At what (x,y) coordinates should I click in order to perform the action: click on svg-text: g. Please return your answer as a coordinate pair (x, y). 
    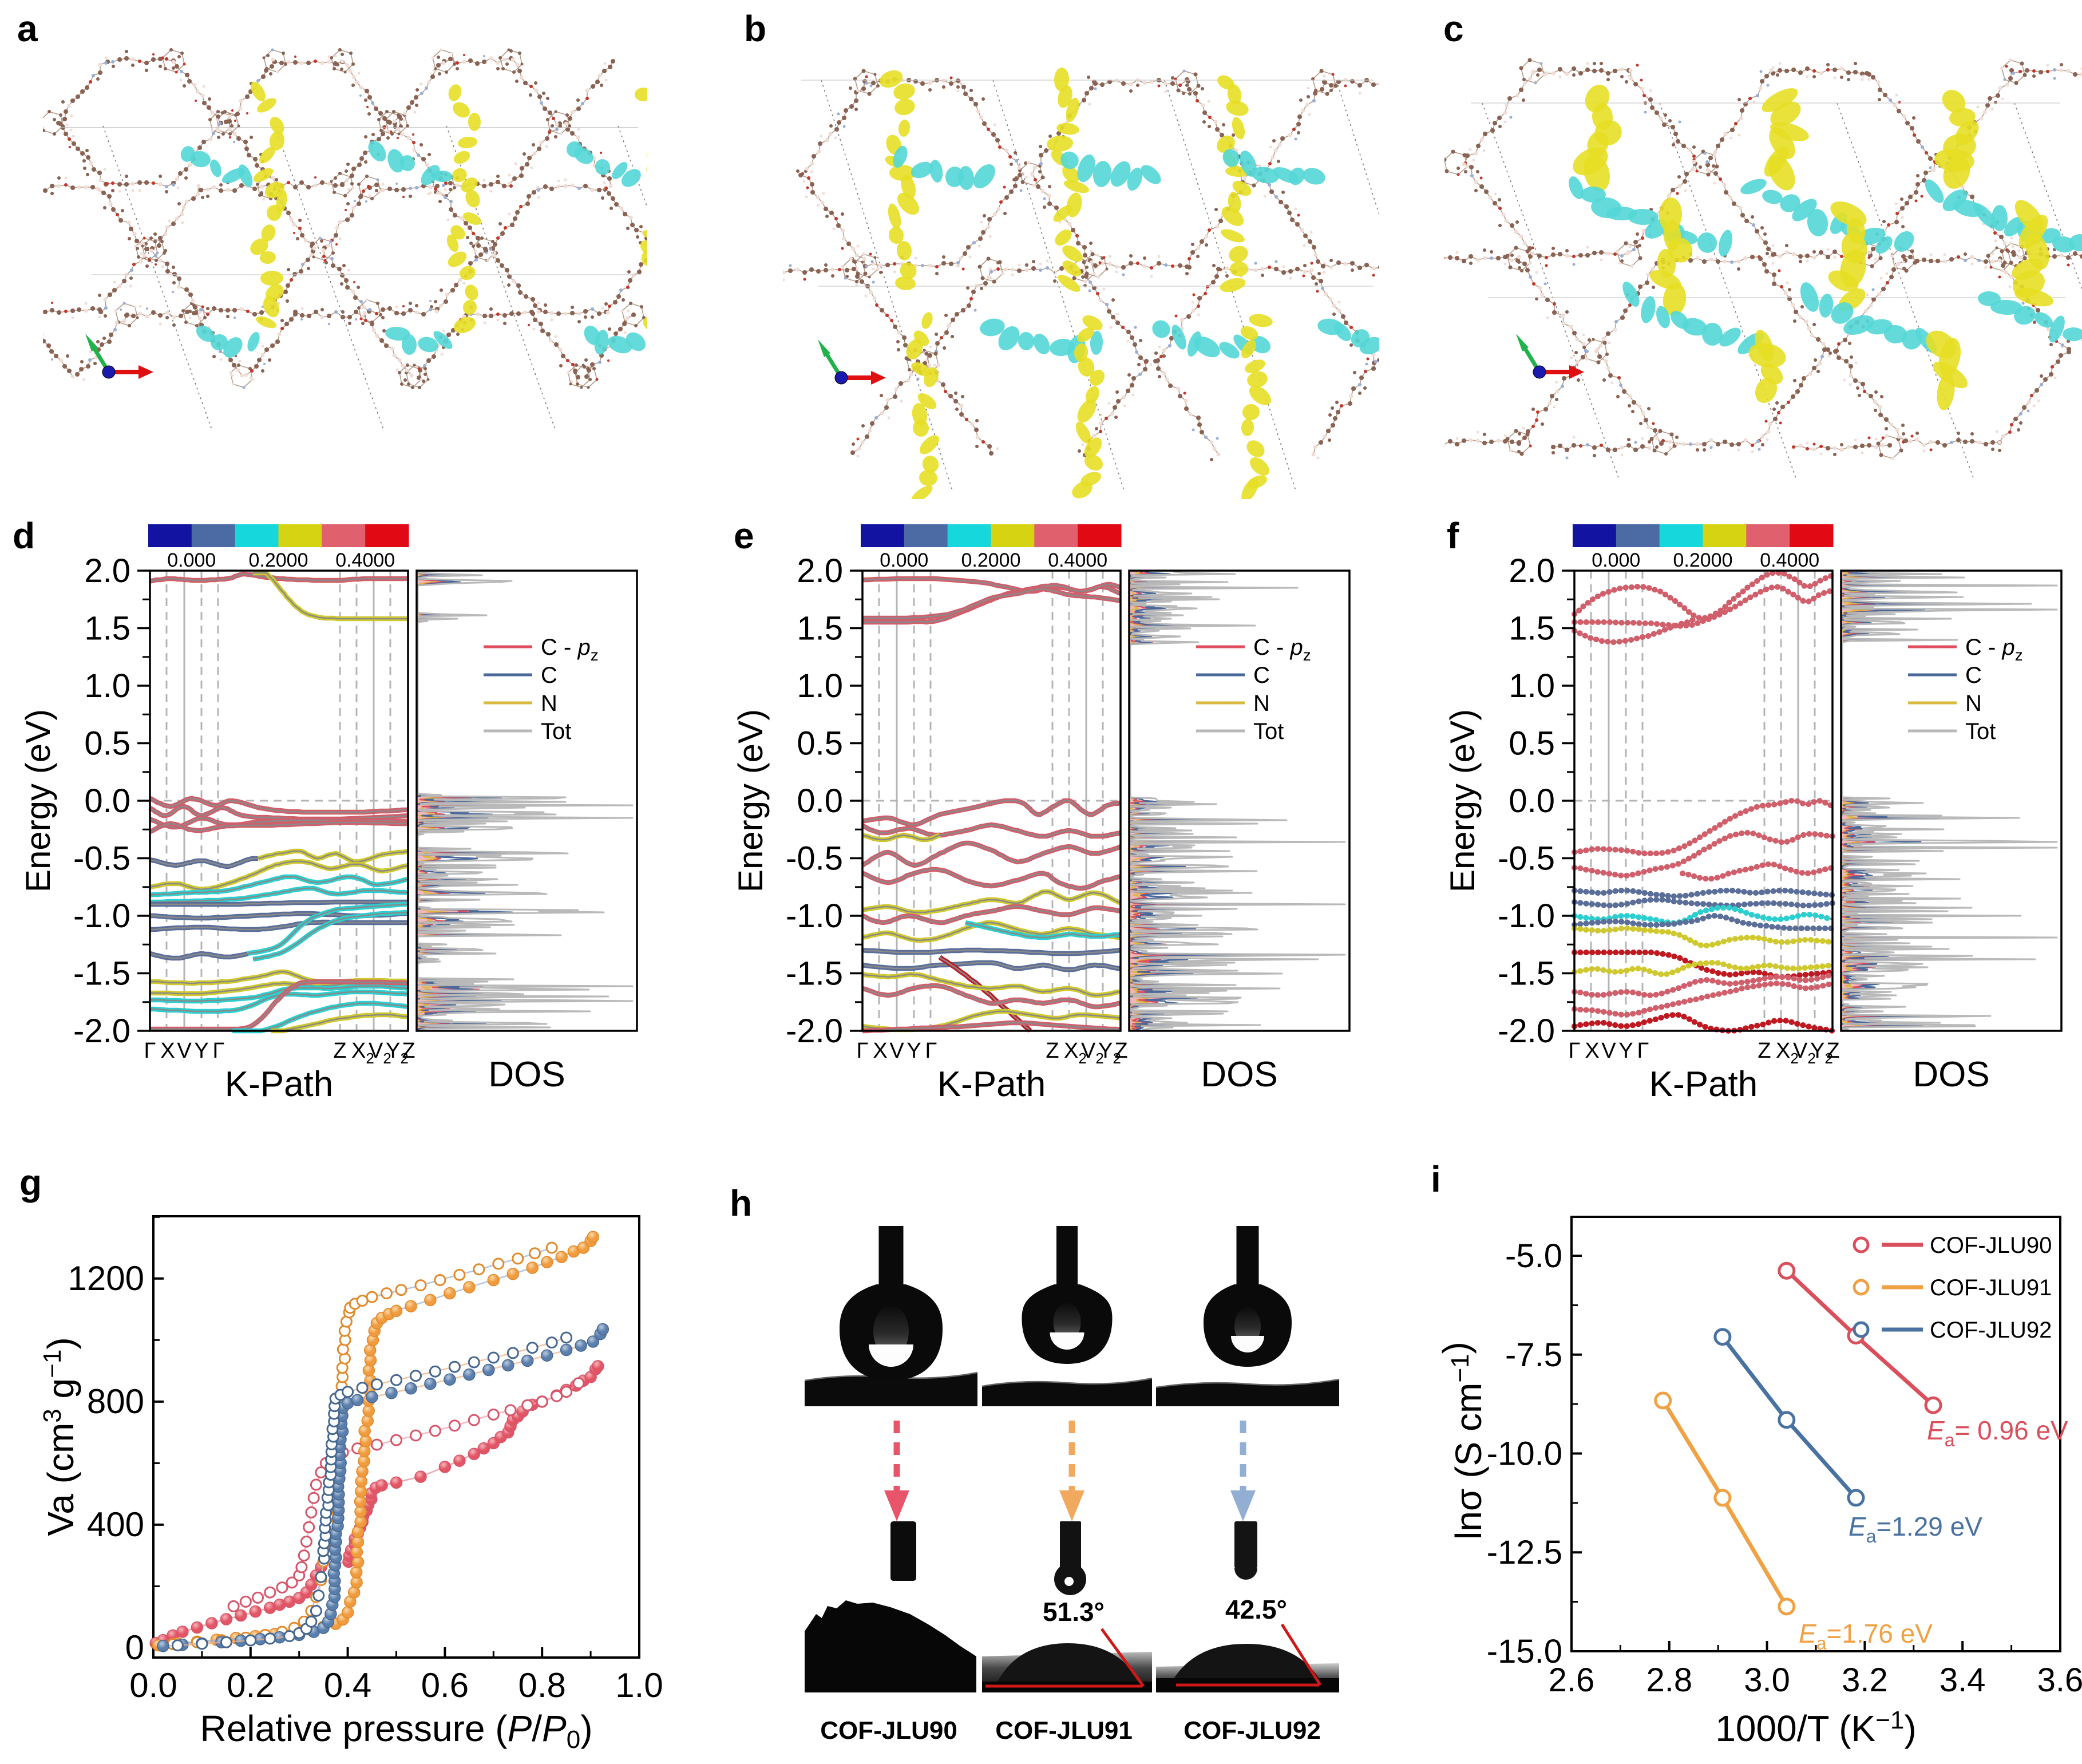
    Looking at the image, I should click on (30, 1183).